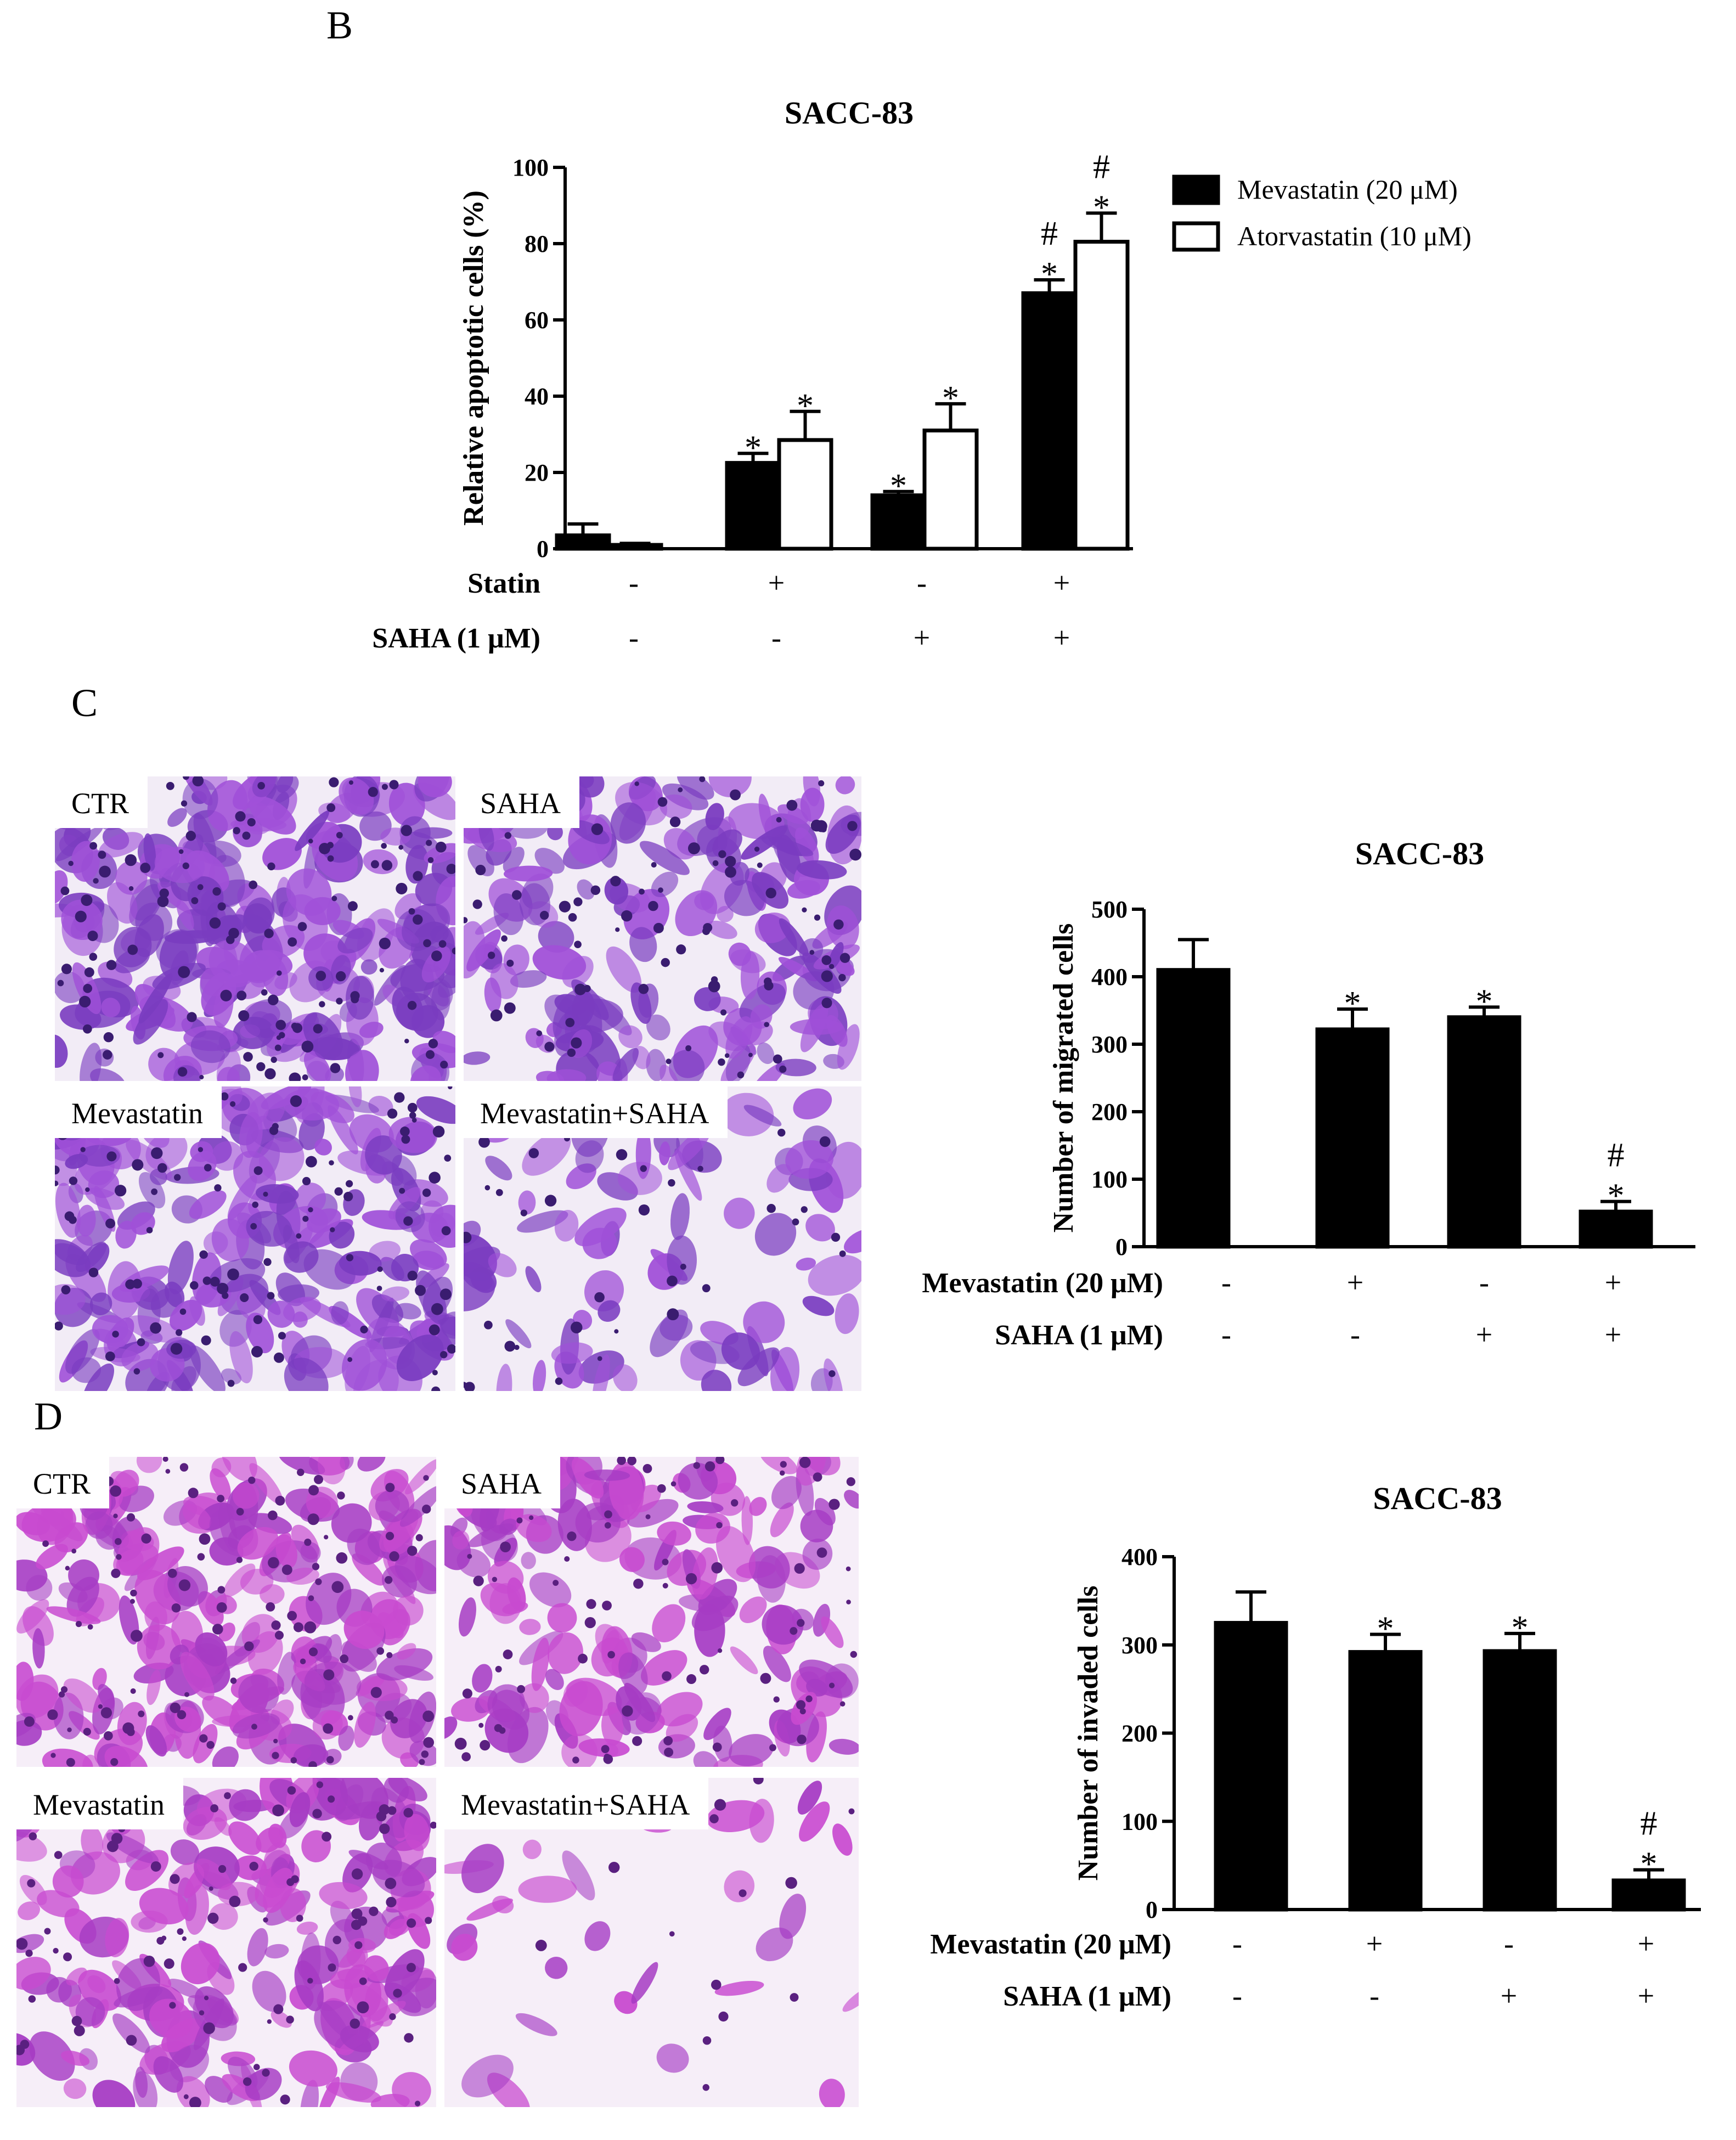 This screenshot has width=1736, height=2140. Describe the element at coordinates (1050, 1945) in the screenshot. I see `factor-row-label: Mevastatin (20 μM)` at that location.